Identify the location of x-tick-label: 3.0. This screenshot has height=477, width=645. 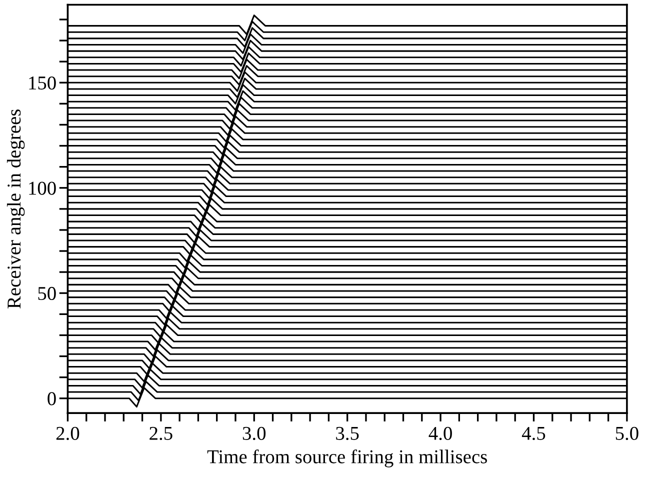
(254, 433).